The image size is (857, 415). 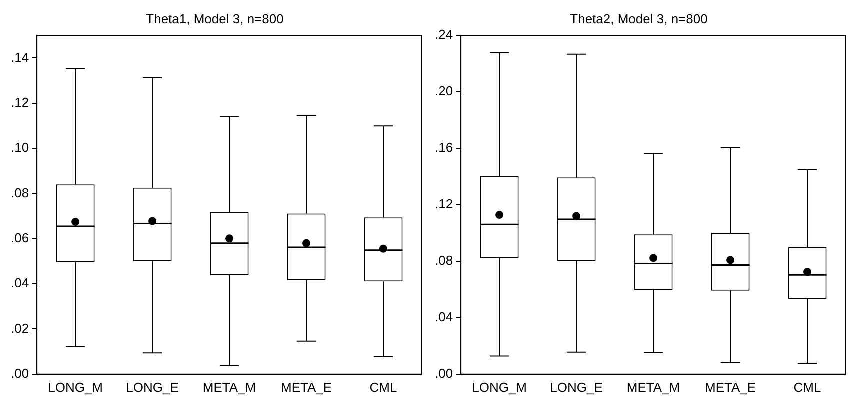 What do you see at coordinates (215, 18) in the screenshot?
I see `chart-title: Theta1, Model 3, n=800` at bounding box center [215, 18].